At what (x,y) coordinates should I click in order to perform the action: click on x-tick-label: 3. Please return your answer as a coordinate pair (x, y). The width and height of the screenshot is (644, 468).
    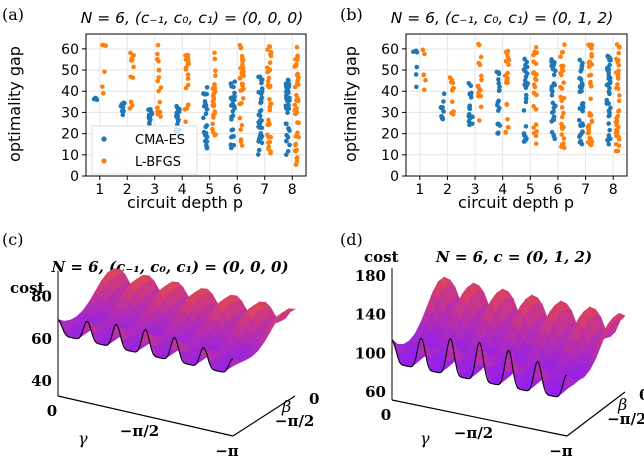
    Looking at the image, I should click on (475, 190).